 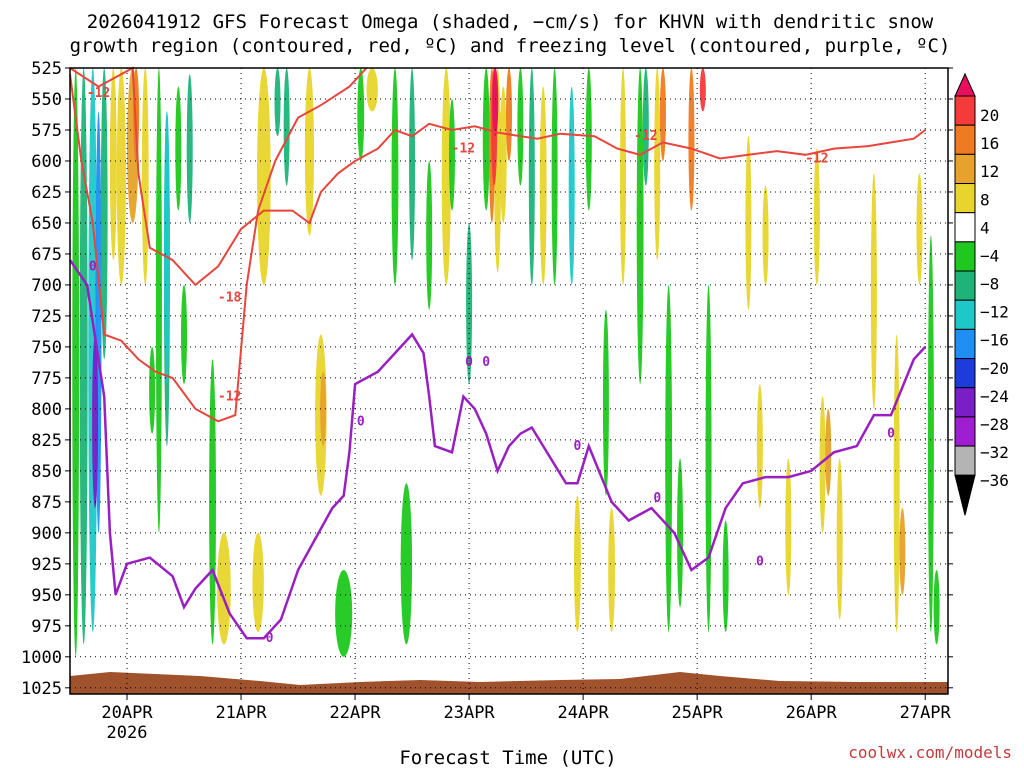 I want to click on y-tick-label: 1000, so click(x=41, y=658).